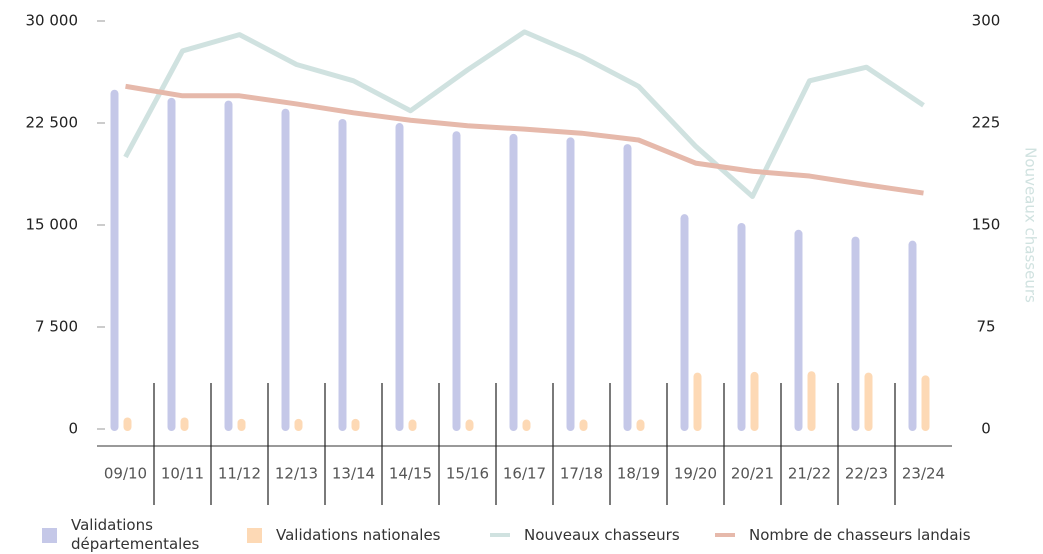 This screenshot has height=554, width=1043. I want to click on legend-label: Validations nationales, so click(358, 535).